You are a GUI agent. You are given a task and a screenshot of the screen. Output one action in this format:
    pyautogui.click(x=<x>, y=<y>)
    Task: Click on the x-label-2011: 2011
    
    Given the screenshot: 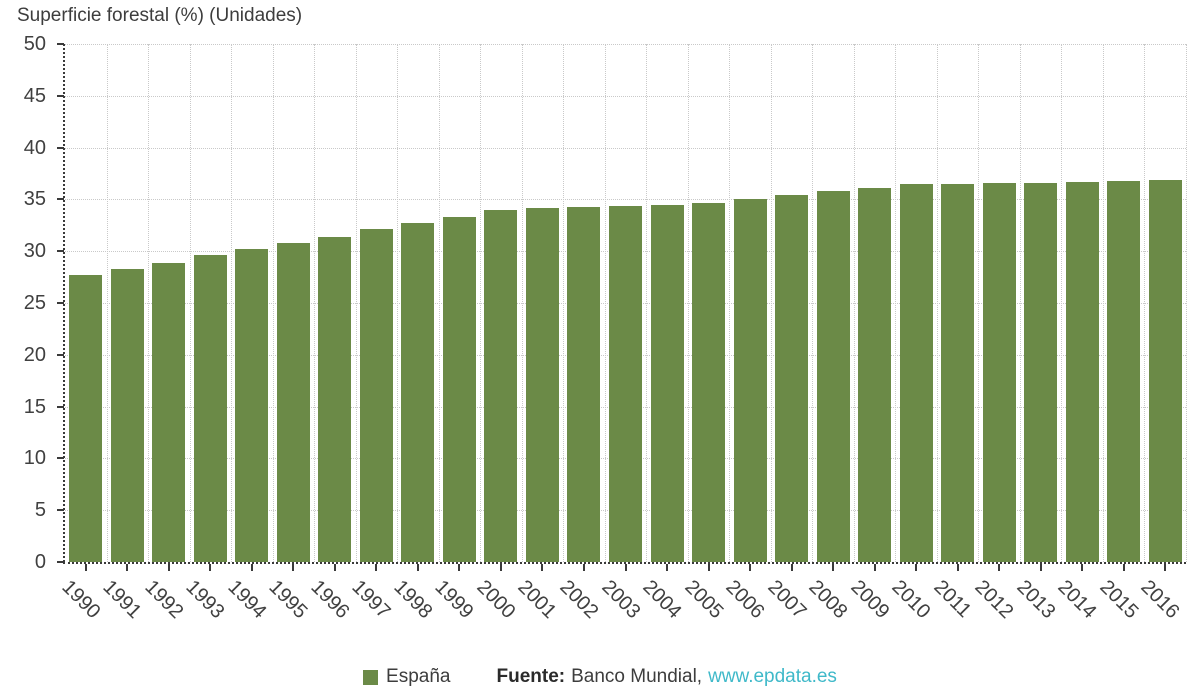 What is the action you would take?
    pyautogui.click(x=952, y=599)
    